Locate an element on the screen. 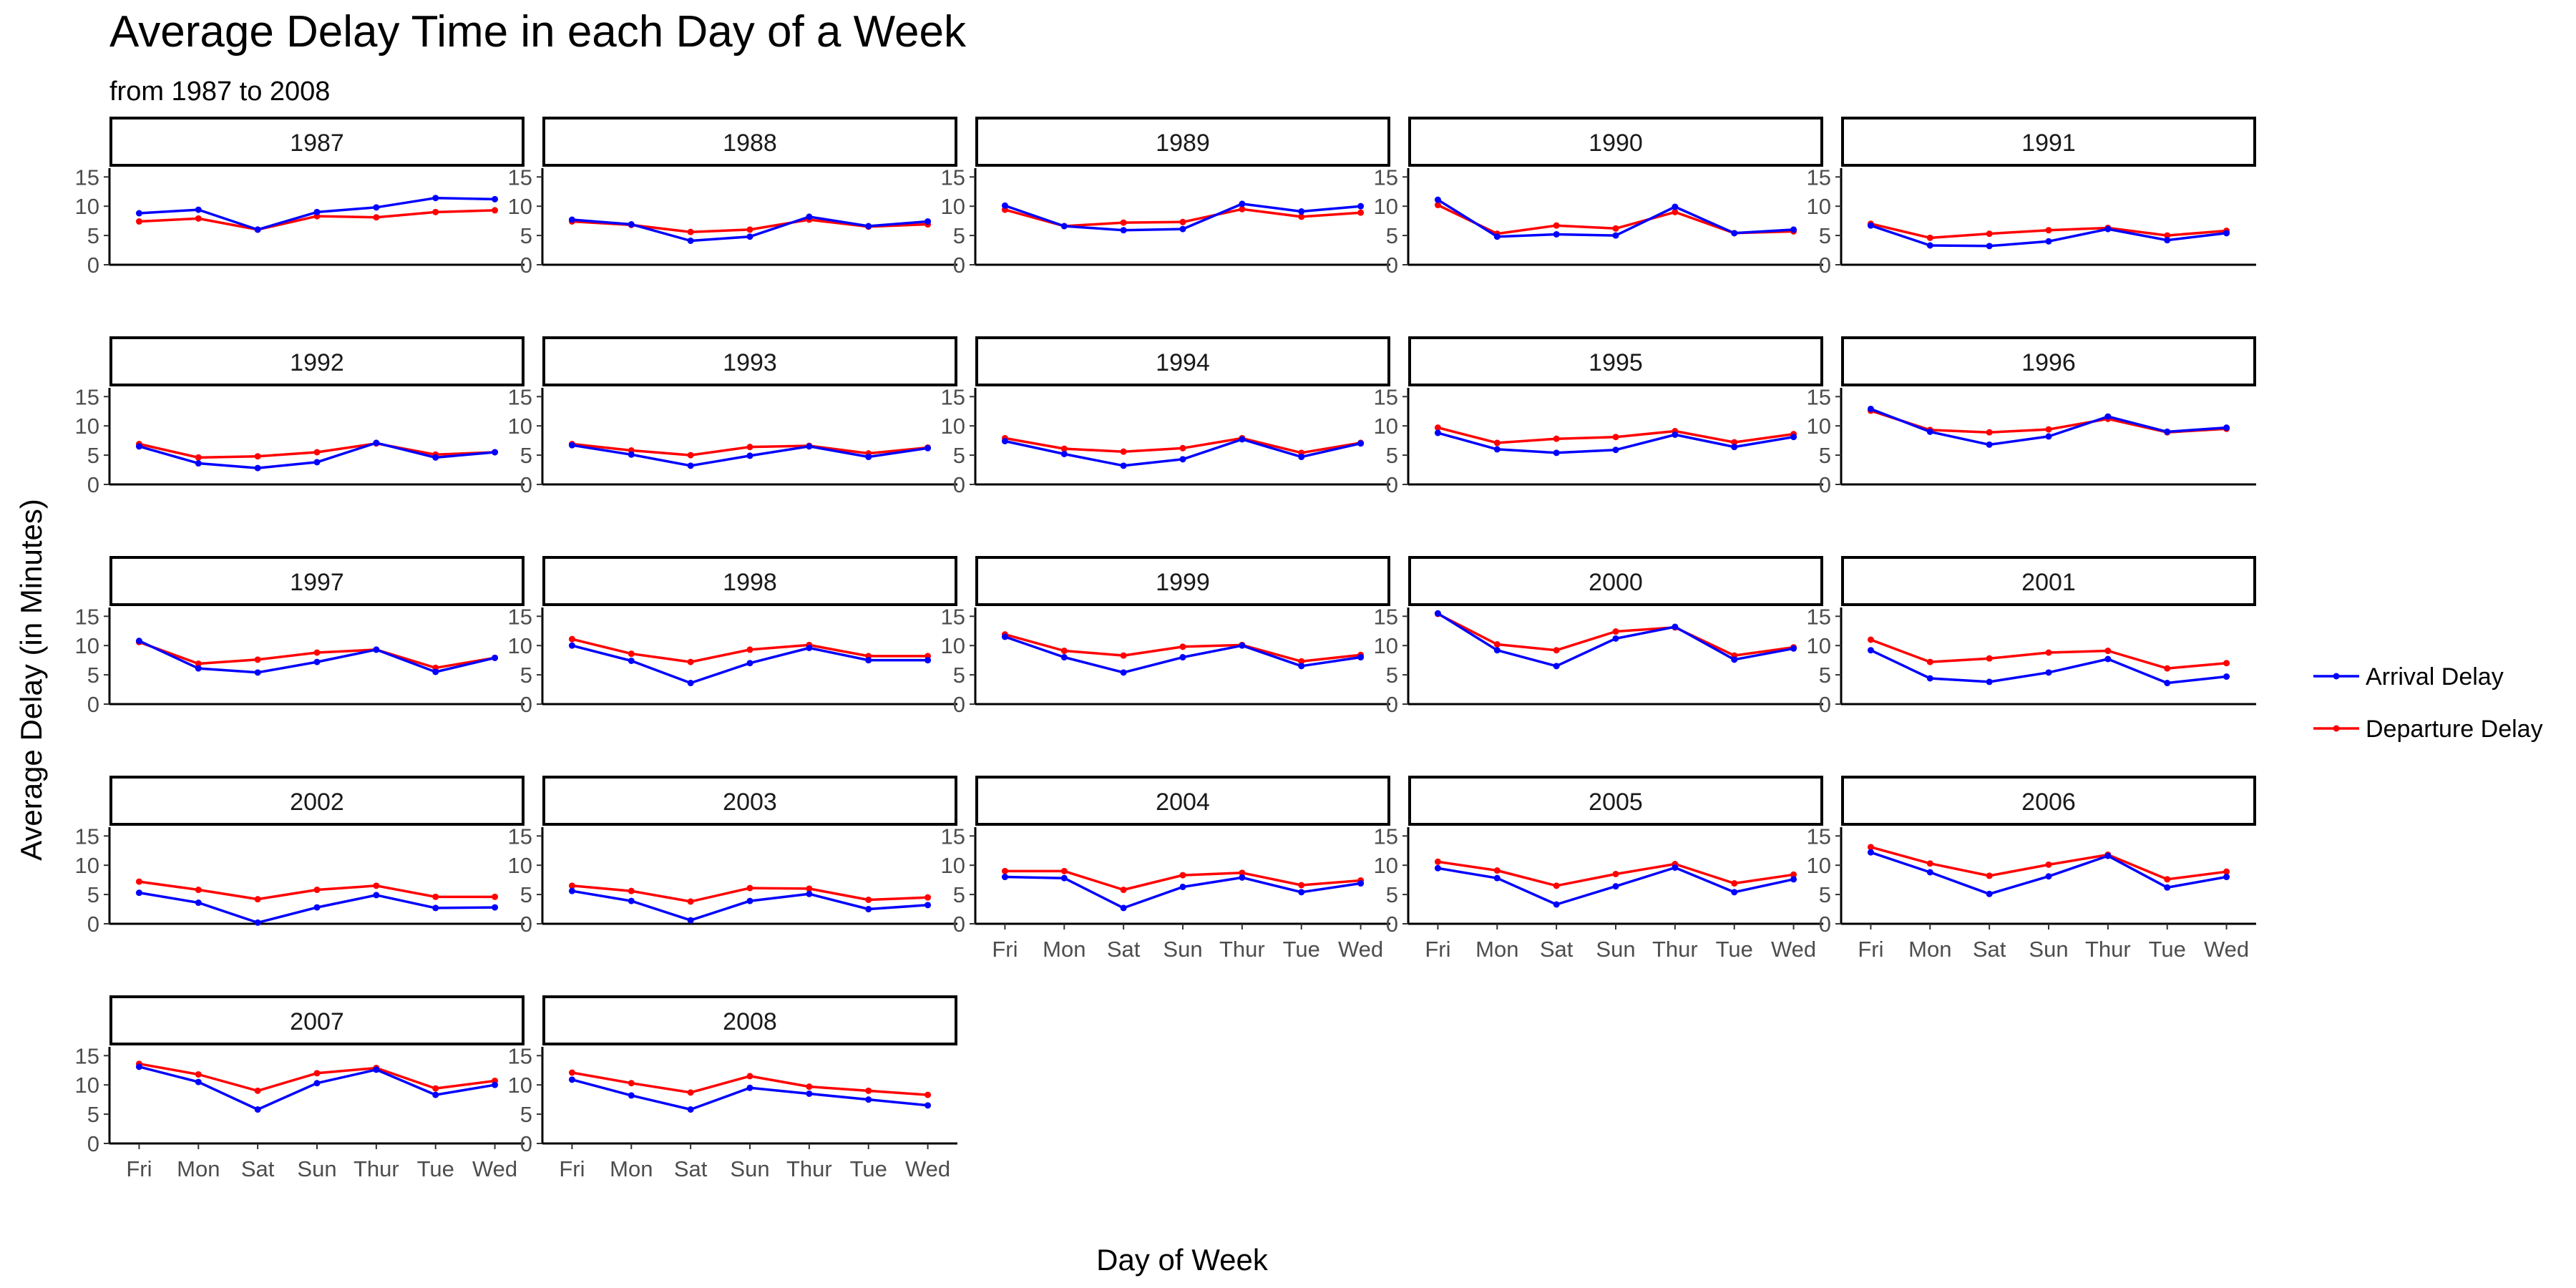  facet-label: 2003 is located at coordinates (750, 802).